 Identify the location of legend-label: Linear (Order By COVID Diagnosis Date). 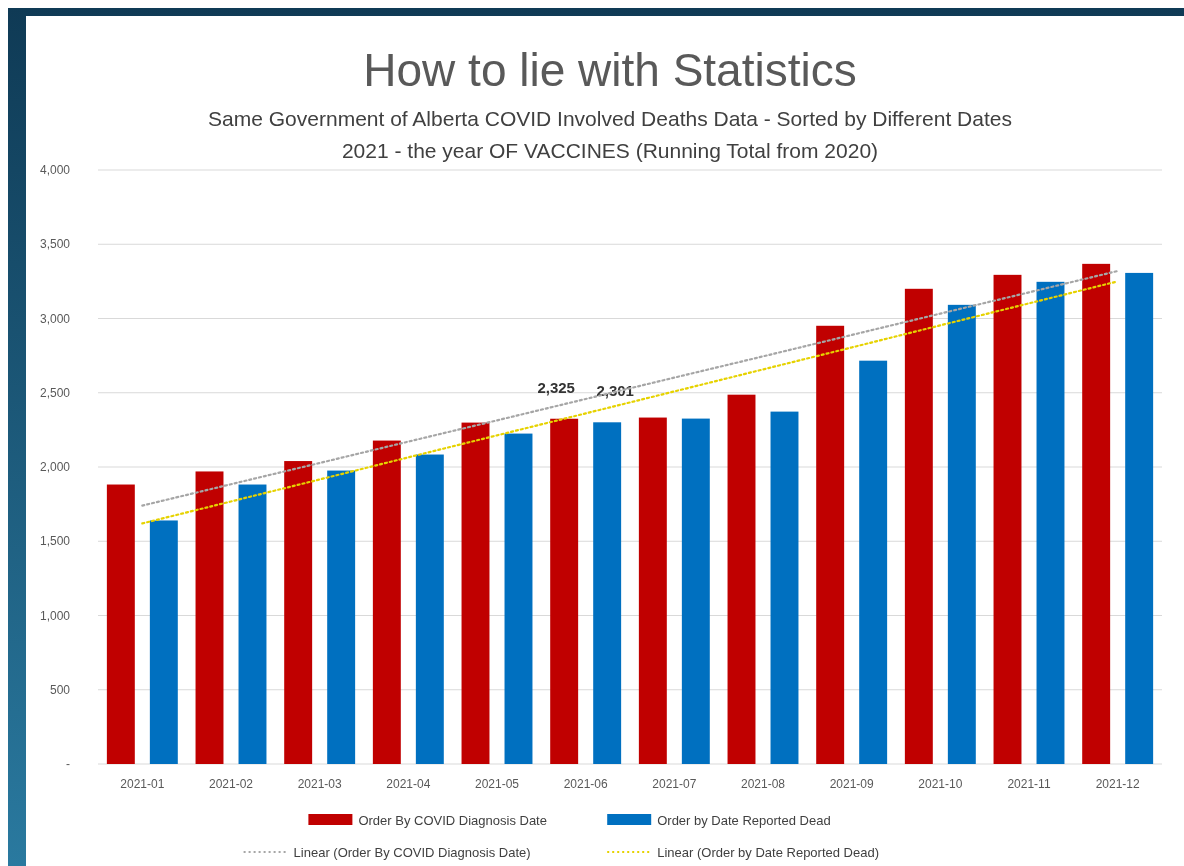
(412, 852).